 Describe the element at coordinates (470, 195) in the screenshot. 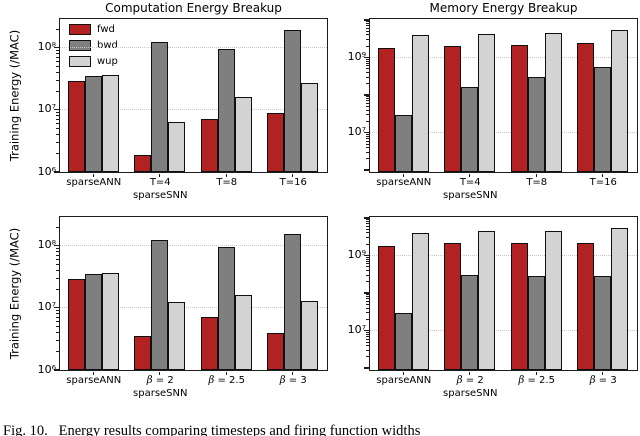

I see `group-sublabel: sparseSNN` at that location.